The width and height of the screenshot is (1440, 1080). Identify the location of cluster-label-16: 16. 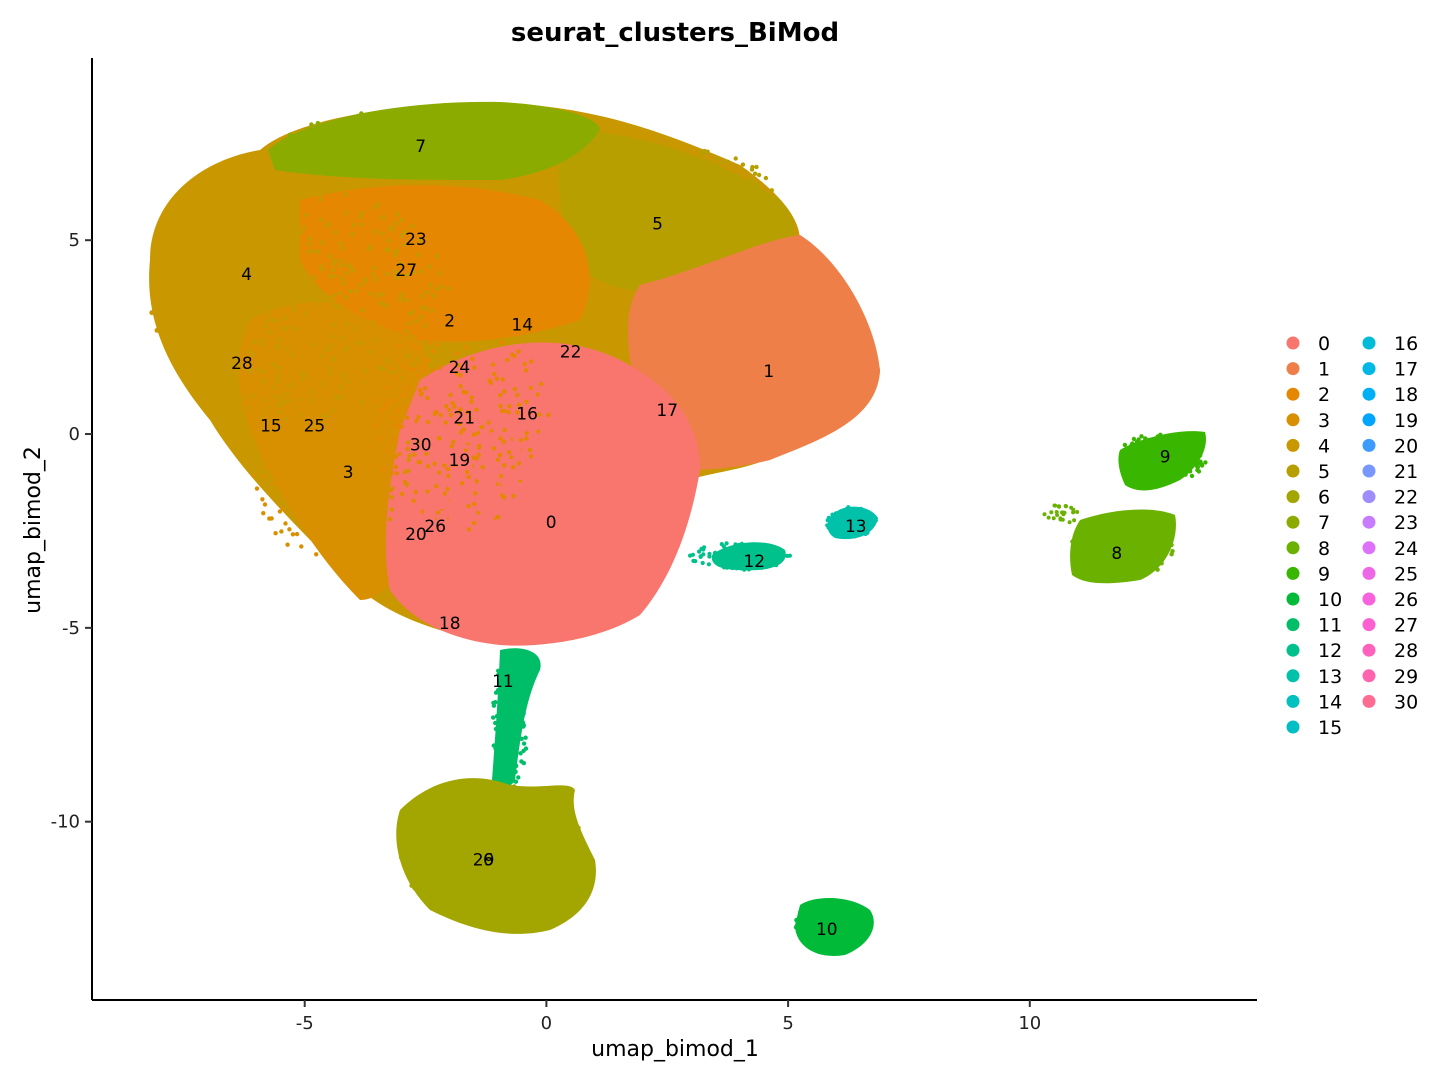
(527, 415).